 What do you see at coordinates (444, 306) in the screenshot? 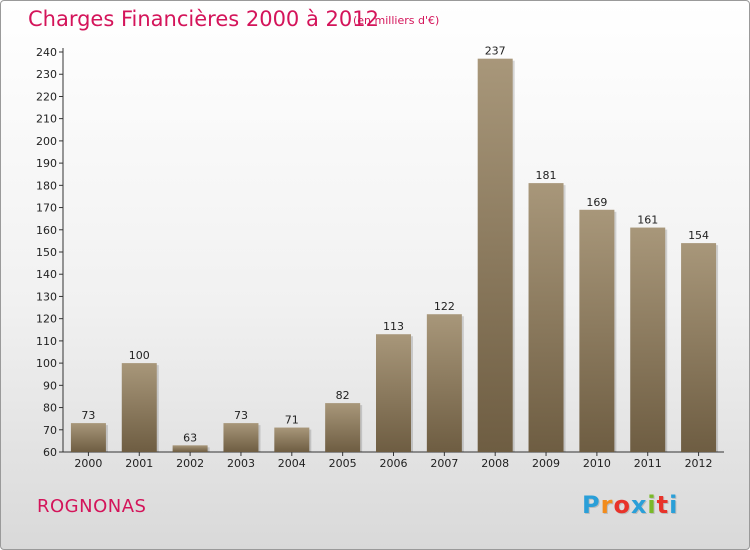
I see `data-label: 122` at bounding box center [444, 306].